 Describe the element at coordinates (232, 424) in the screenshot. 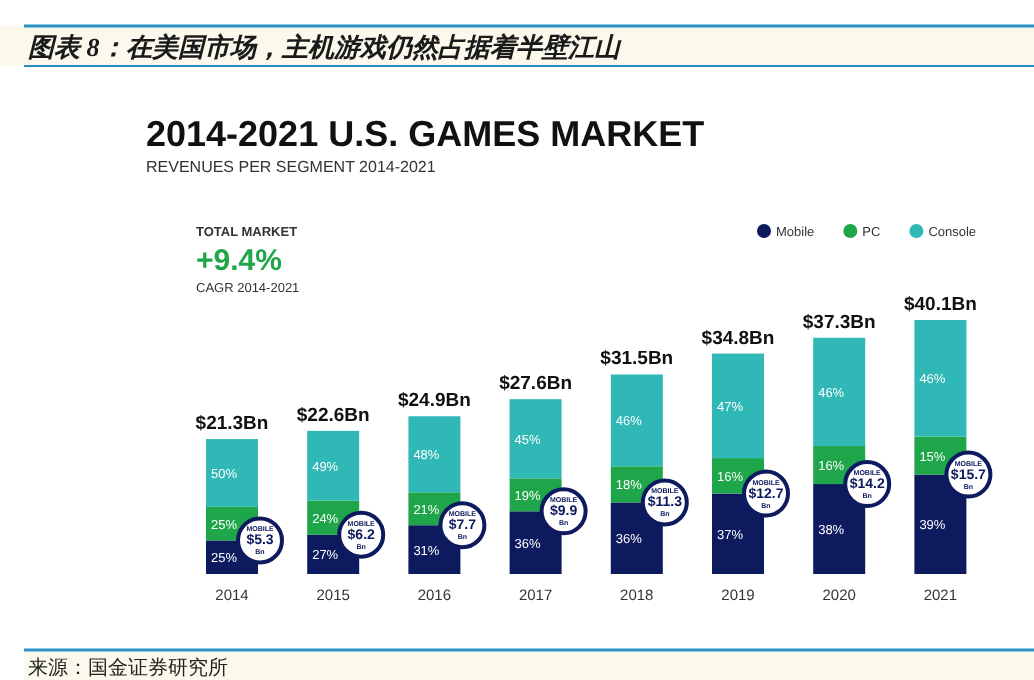

I see `total-label: $21.3Bn` at that location.